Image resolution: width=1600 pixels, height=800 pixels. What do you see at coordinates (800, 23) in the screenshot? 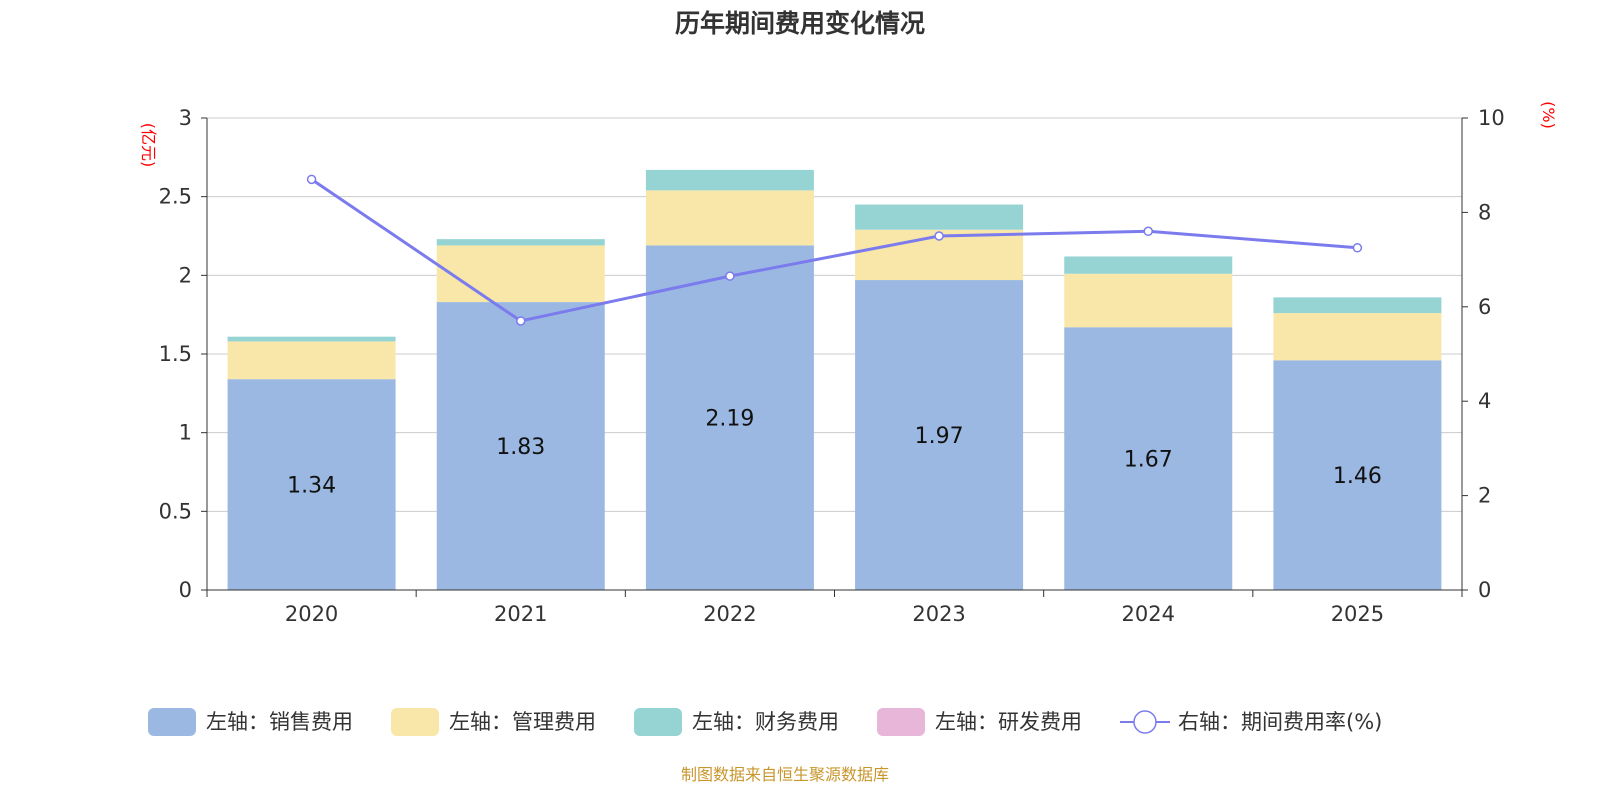
I see `chart-title: 历年期间费用变化情况` at bounding box center [800, 23].